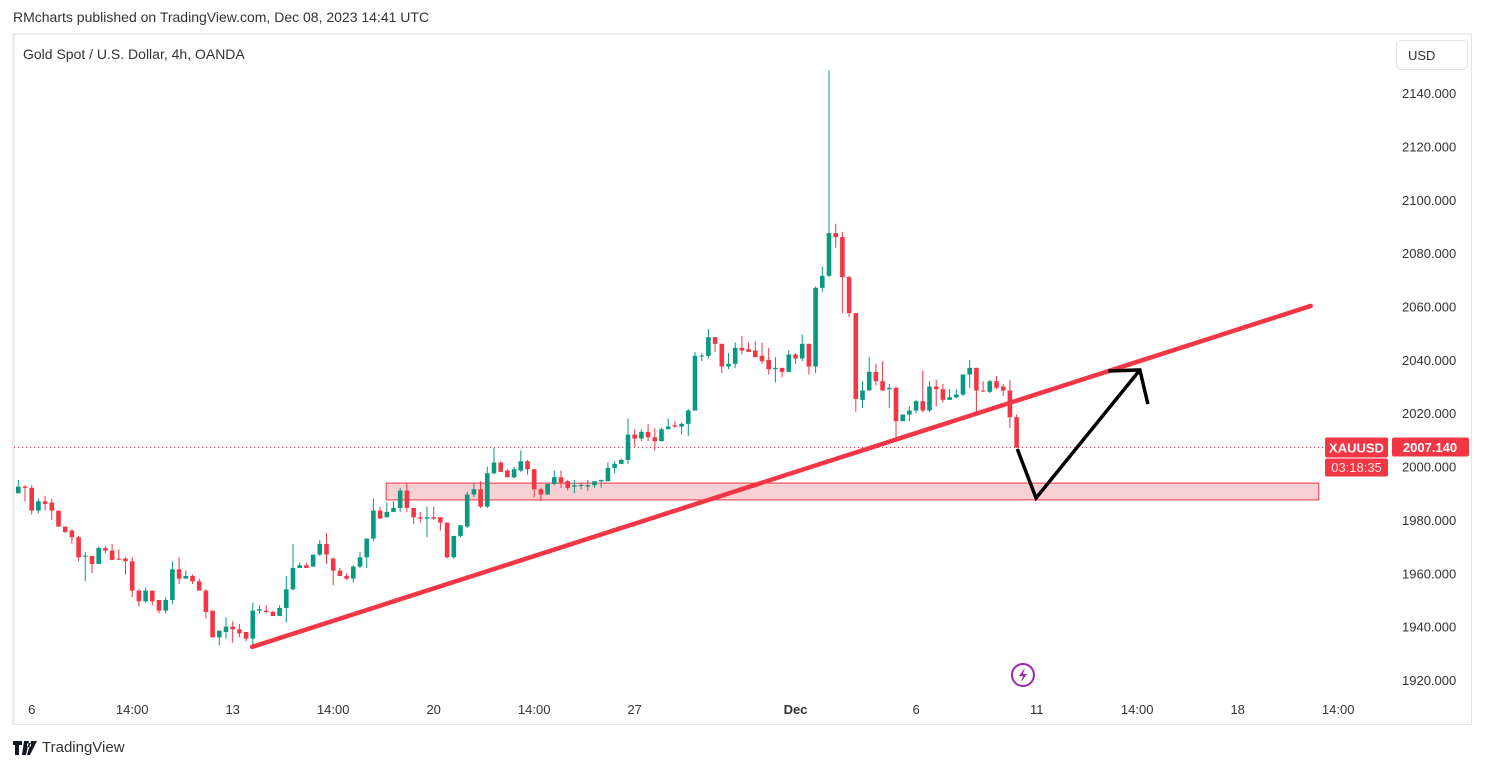  Describe the element at coordinates (433, 709) in the screenshot. I see `x-tick-label: 20` at that location.